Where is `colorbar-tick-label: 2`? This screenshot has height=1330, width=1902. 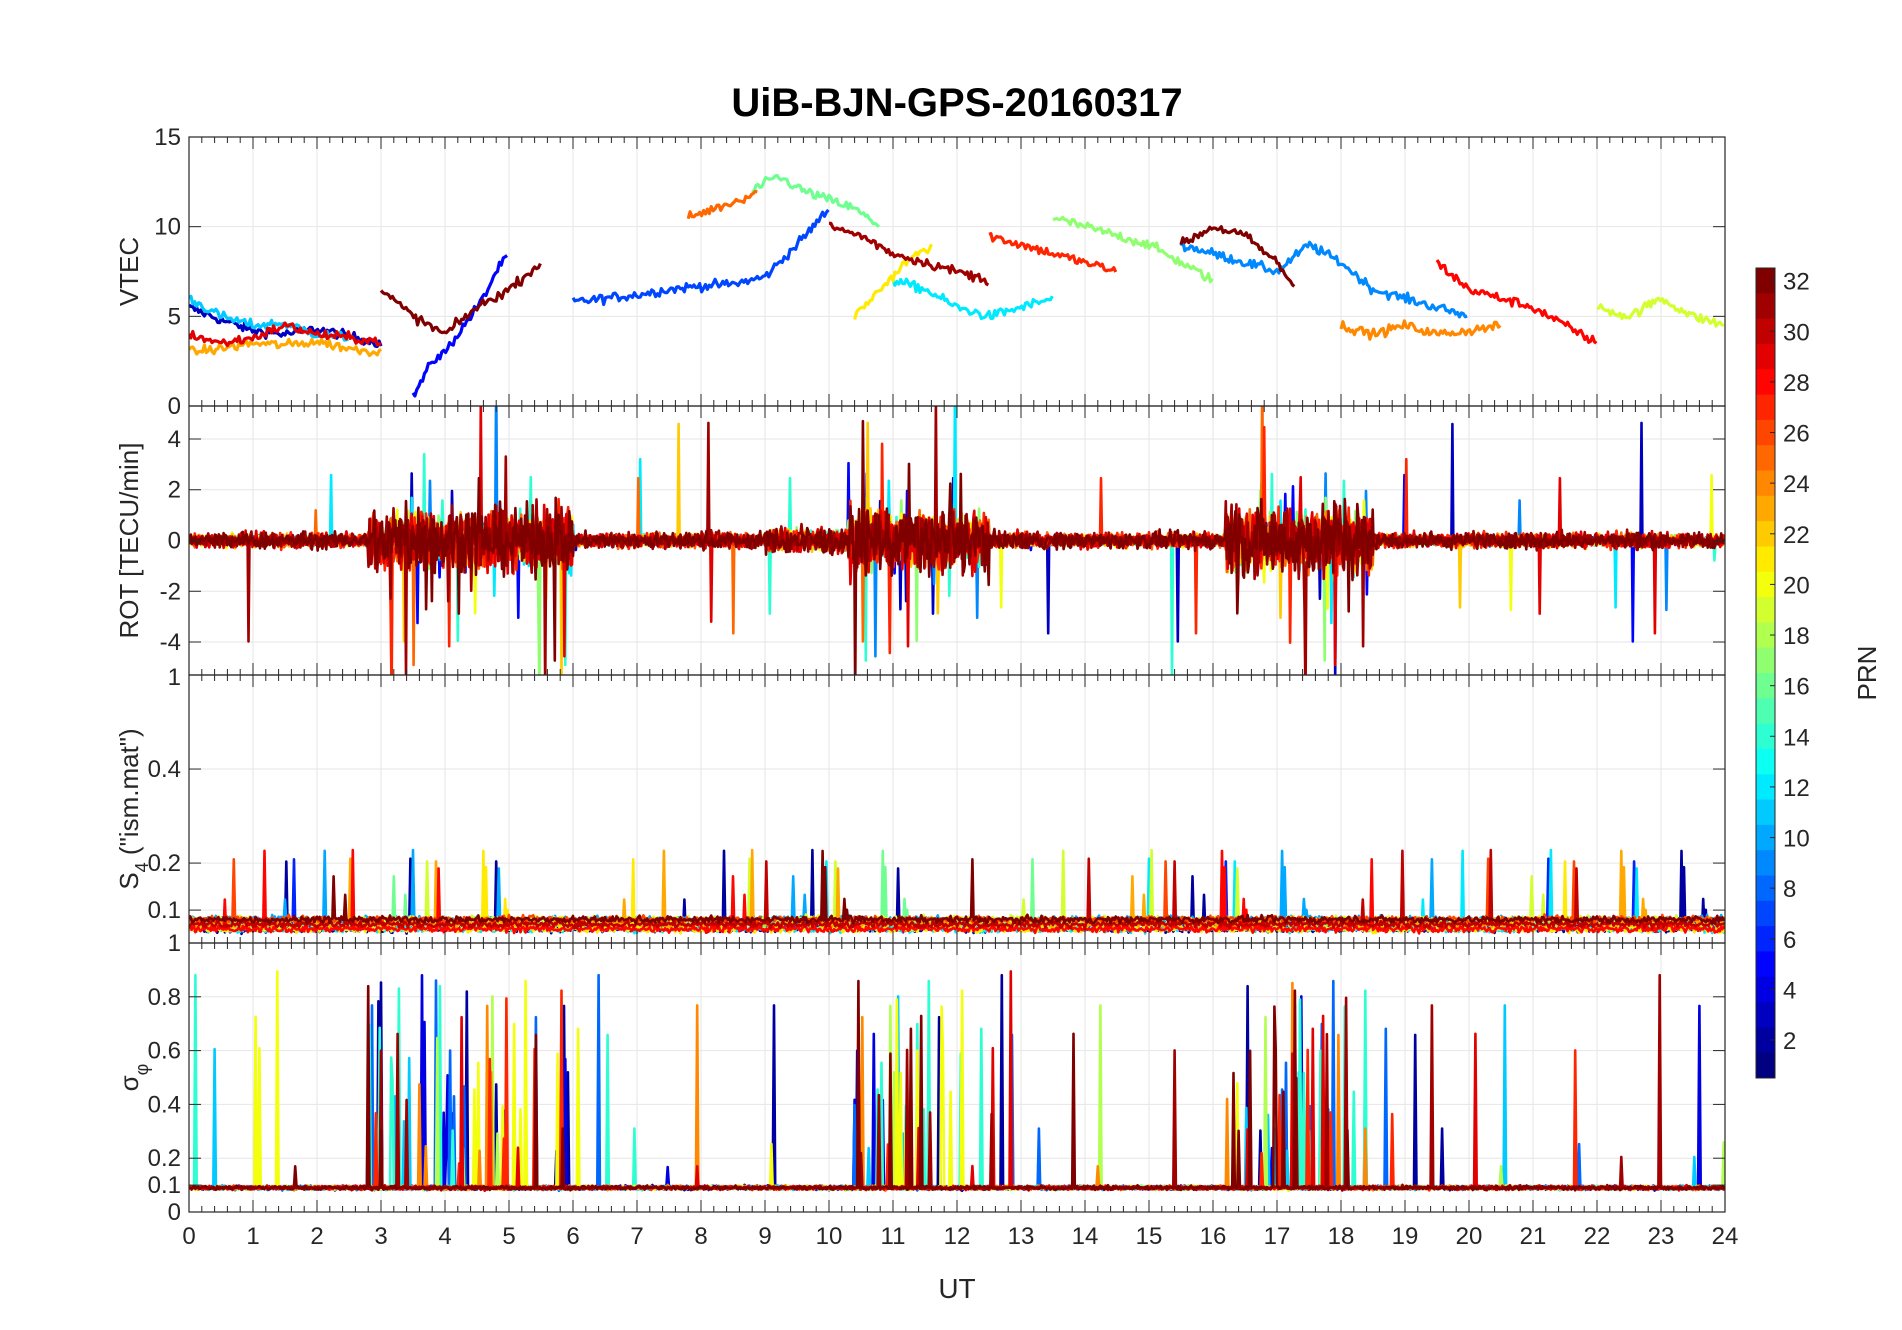 colorbar-tick-label: 2 is located at coordinates (1789, 1041).